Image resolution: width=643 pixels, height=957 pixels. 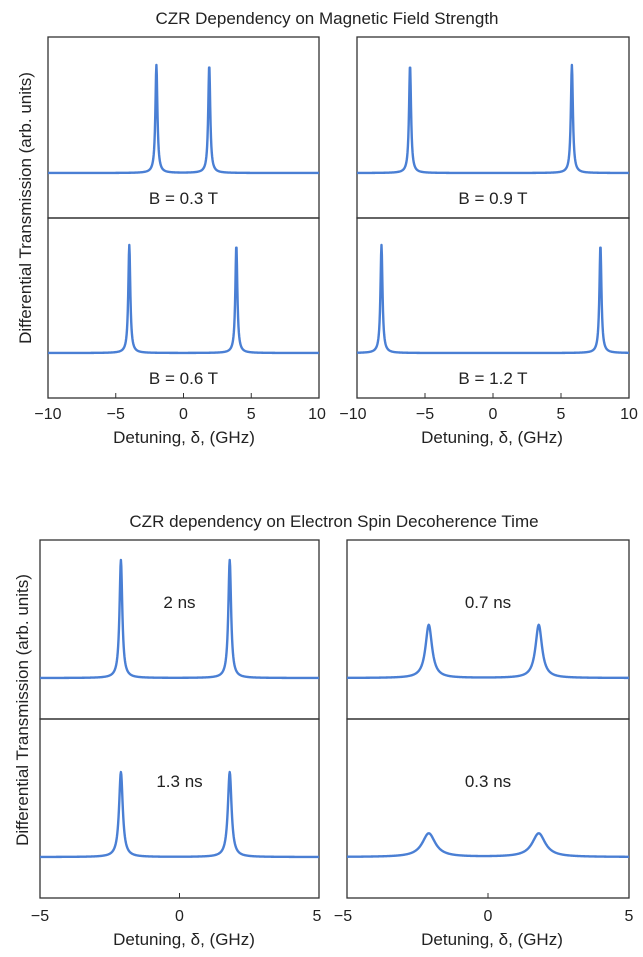 What do you see at coordinates (184, 437) in the screenshot?
I see `figure-a-x-axis-label-left: Detuning, δ, (GHz)` at bounding box center [184, 437].